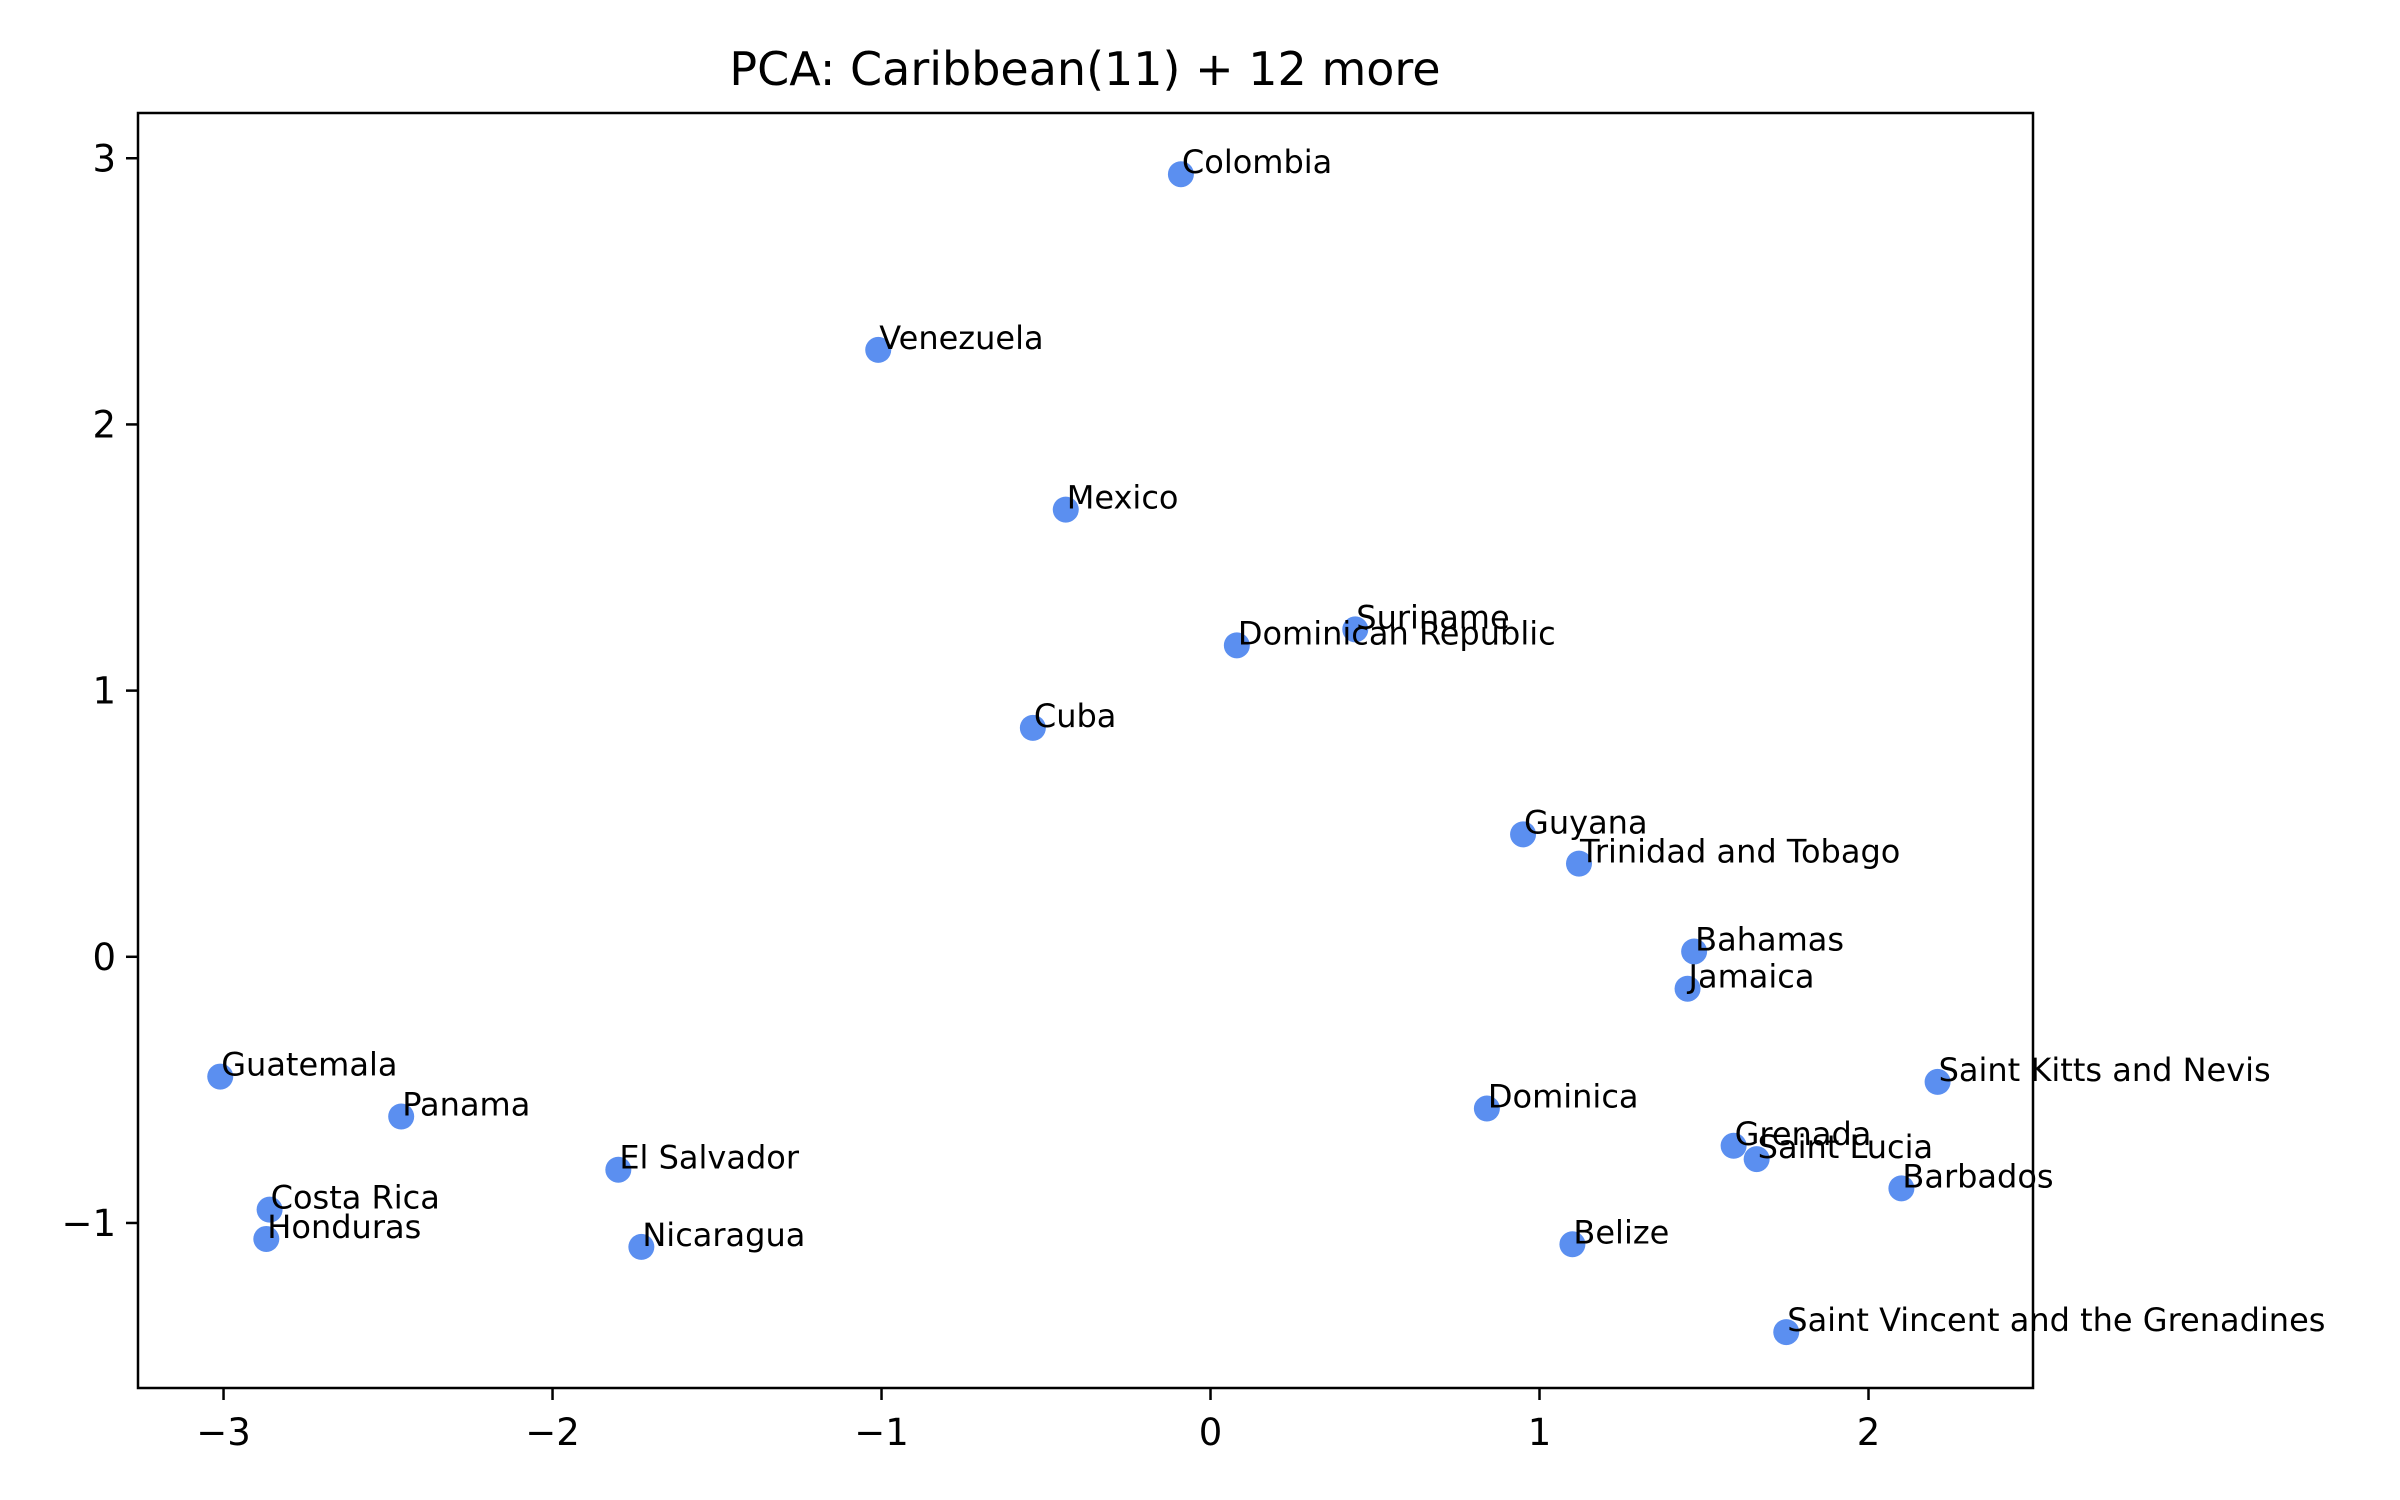 This screenshot has width=2400, height=1500. Describe the element at coordinates (881, 1432) in the screenshot. I see `x-tick-label: −1` at that location.